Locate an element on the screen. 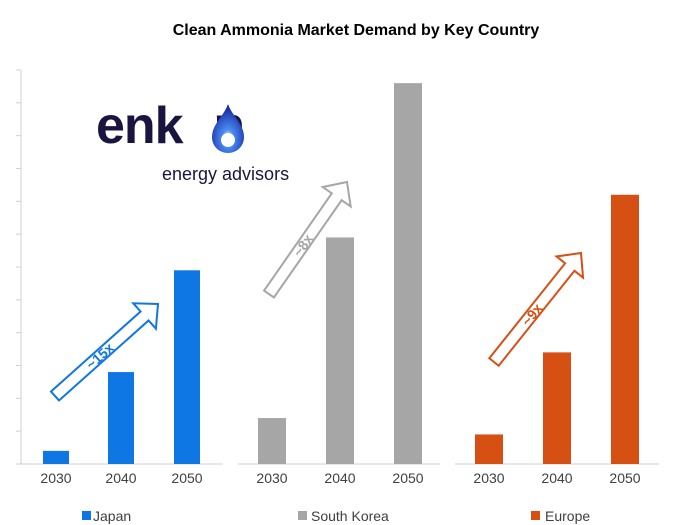 The width and height of the screenshot is (681, 525). growth-arrow-europe: ~9x is located at coordinates (536, 309).